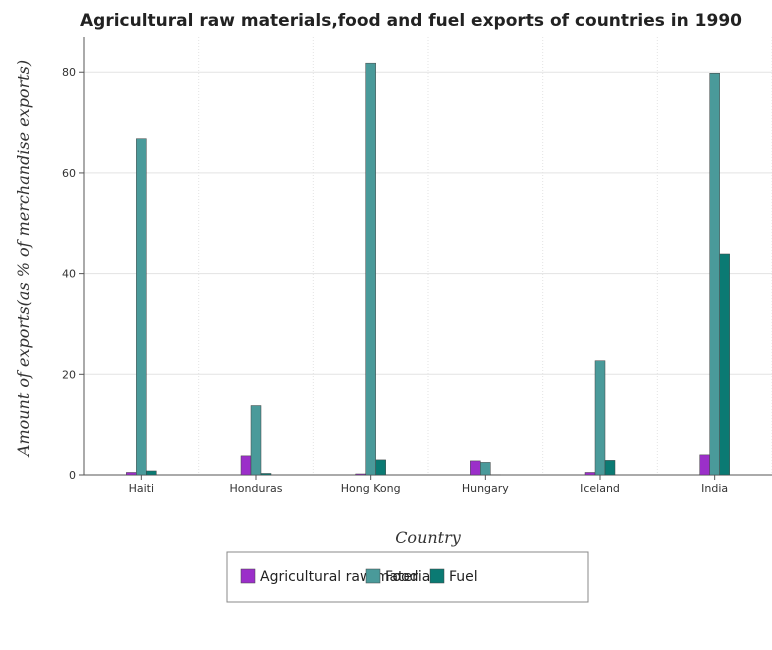 Image resolution: width=772 pixels, height=650 pixels. I want to click on x-tick-label: Haiti, so click(141, 488).